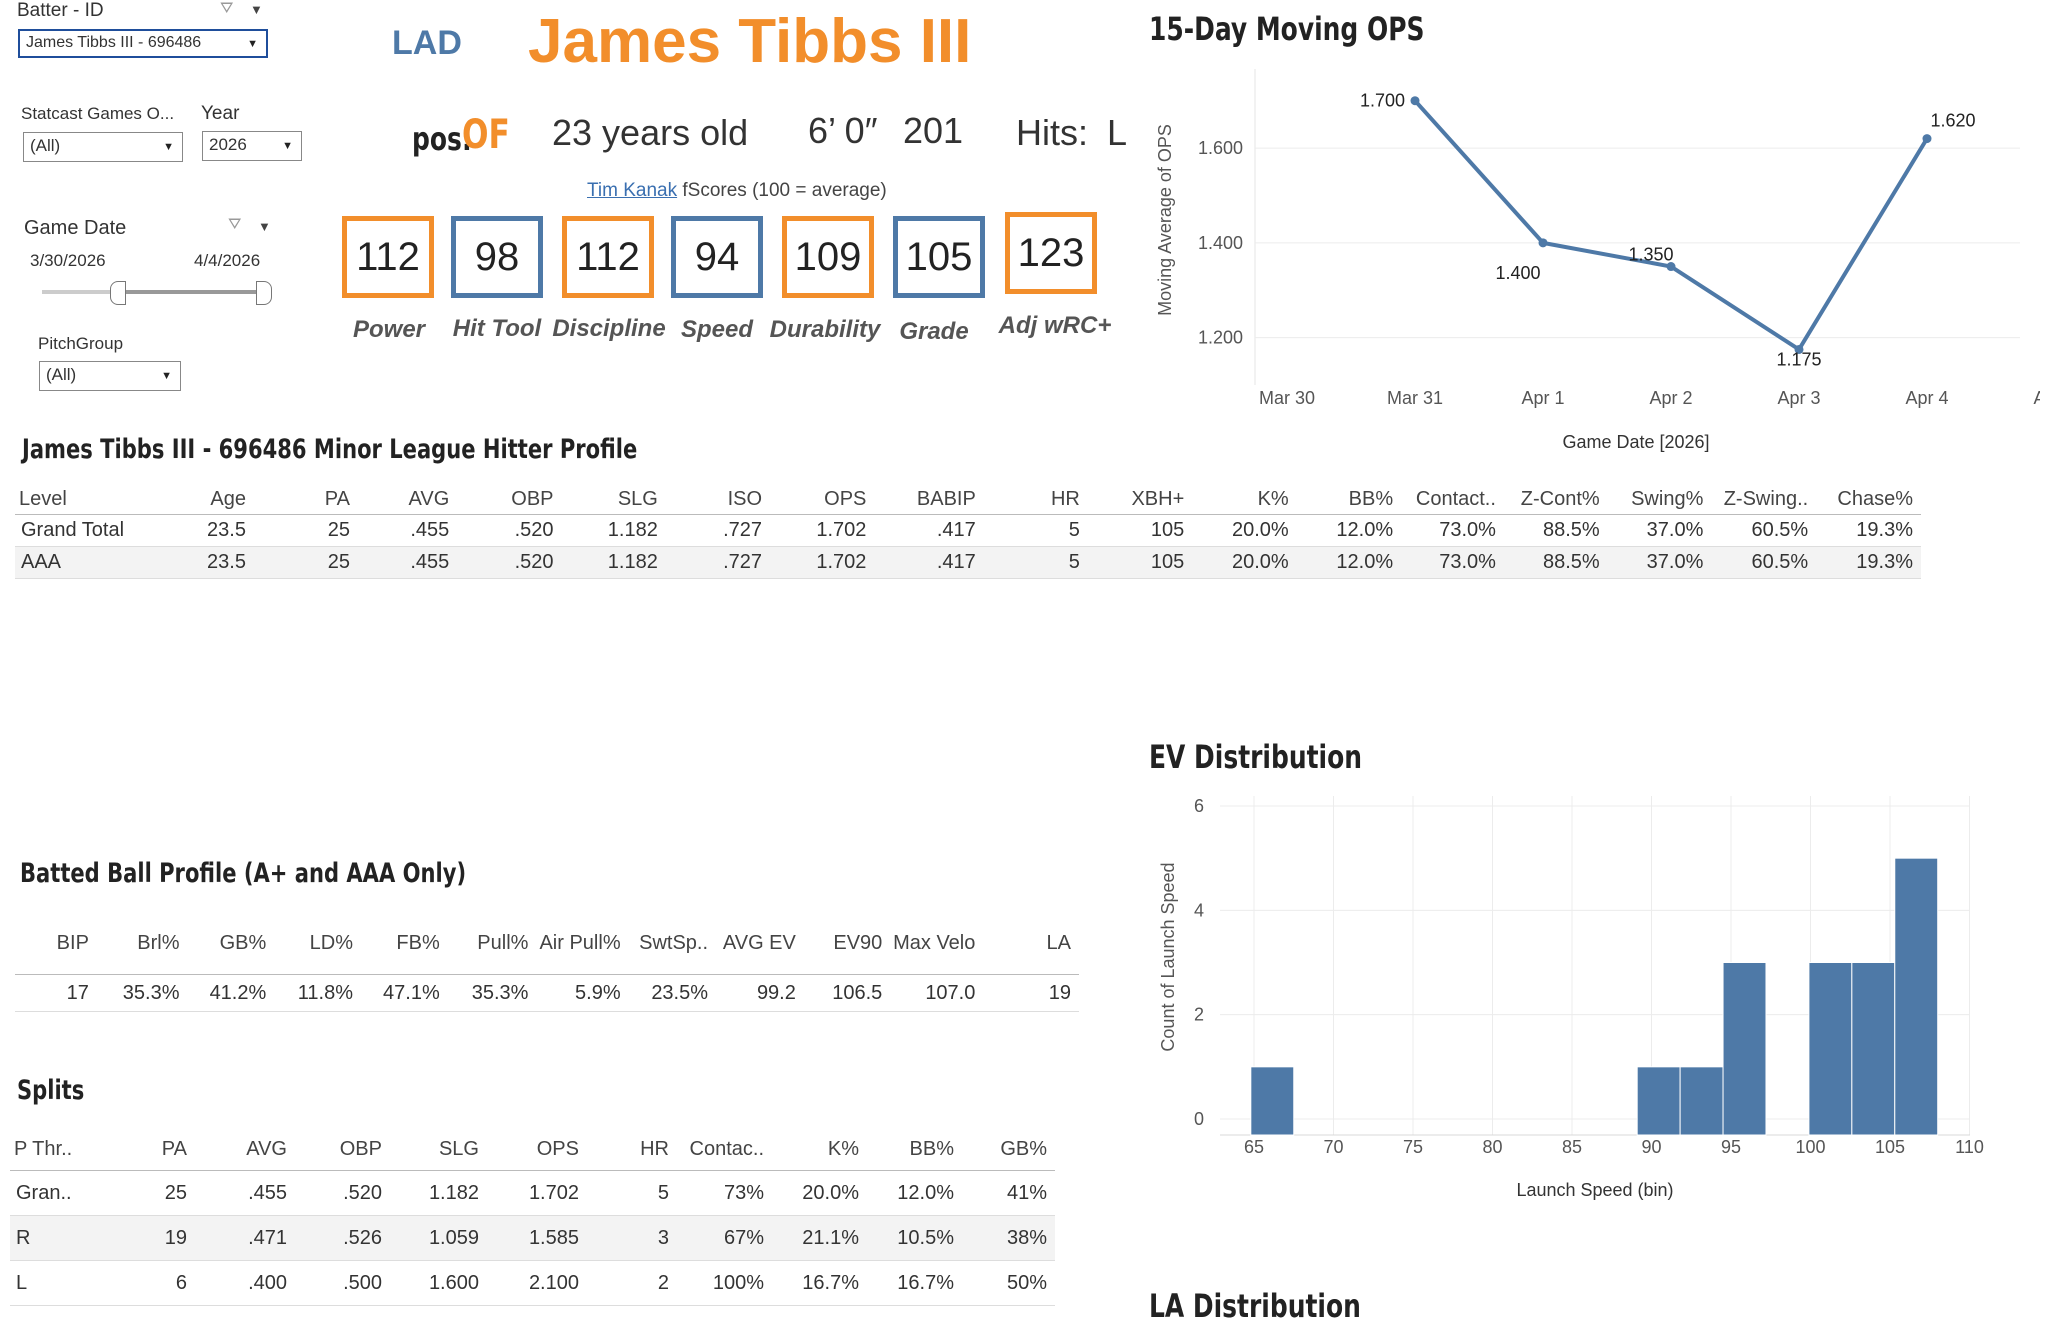 The width and height of the screenshot is (2048, 1325). What do you see at coordinates (760, 943) in the screenshot?
I see `column-header: AVG EV` at bounding box center [760, 943].